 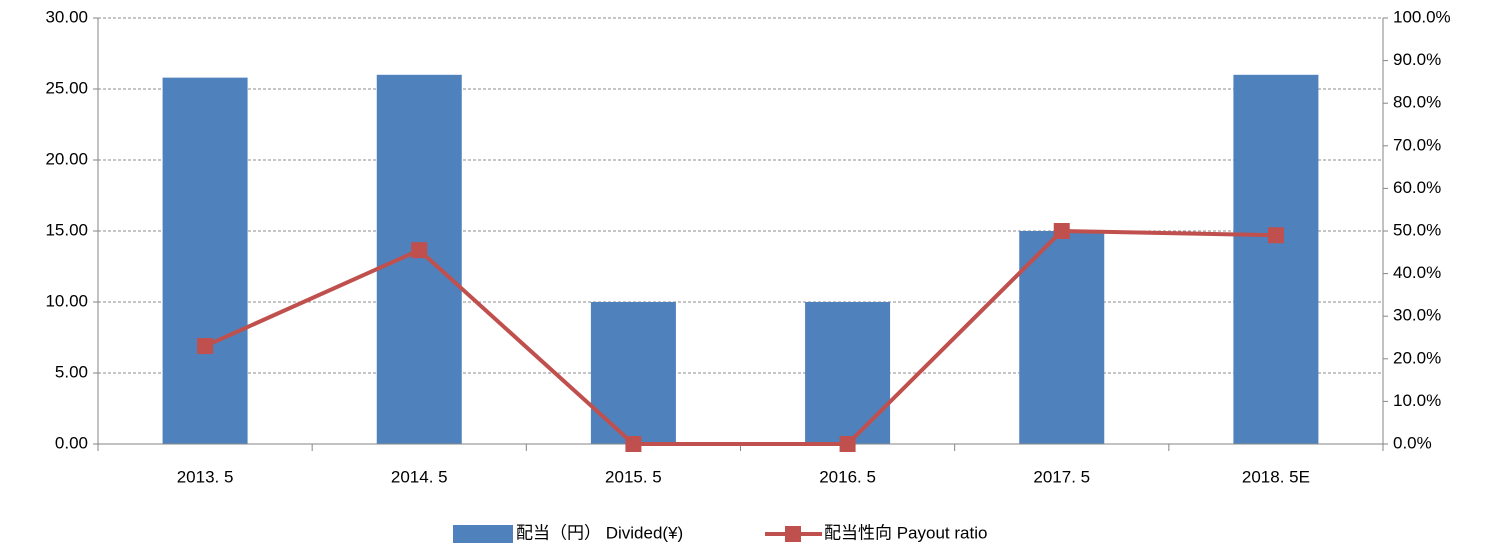 What do you see at coordinates (1276, 476) in the screenshot?
I see `x-tick-label: 2018. 5E` at bounding box center [1276, 476].